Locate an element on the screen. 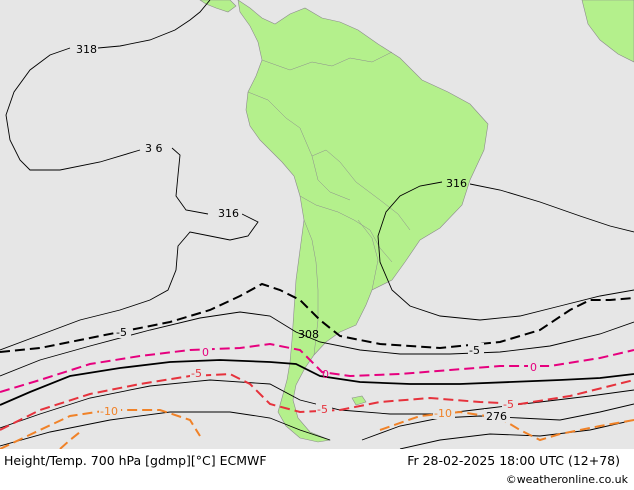 The width and height of the screenshot is (634, 490). contour-316-d is located at coordinates (551, 208).